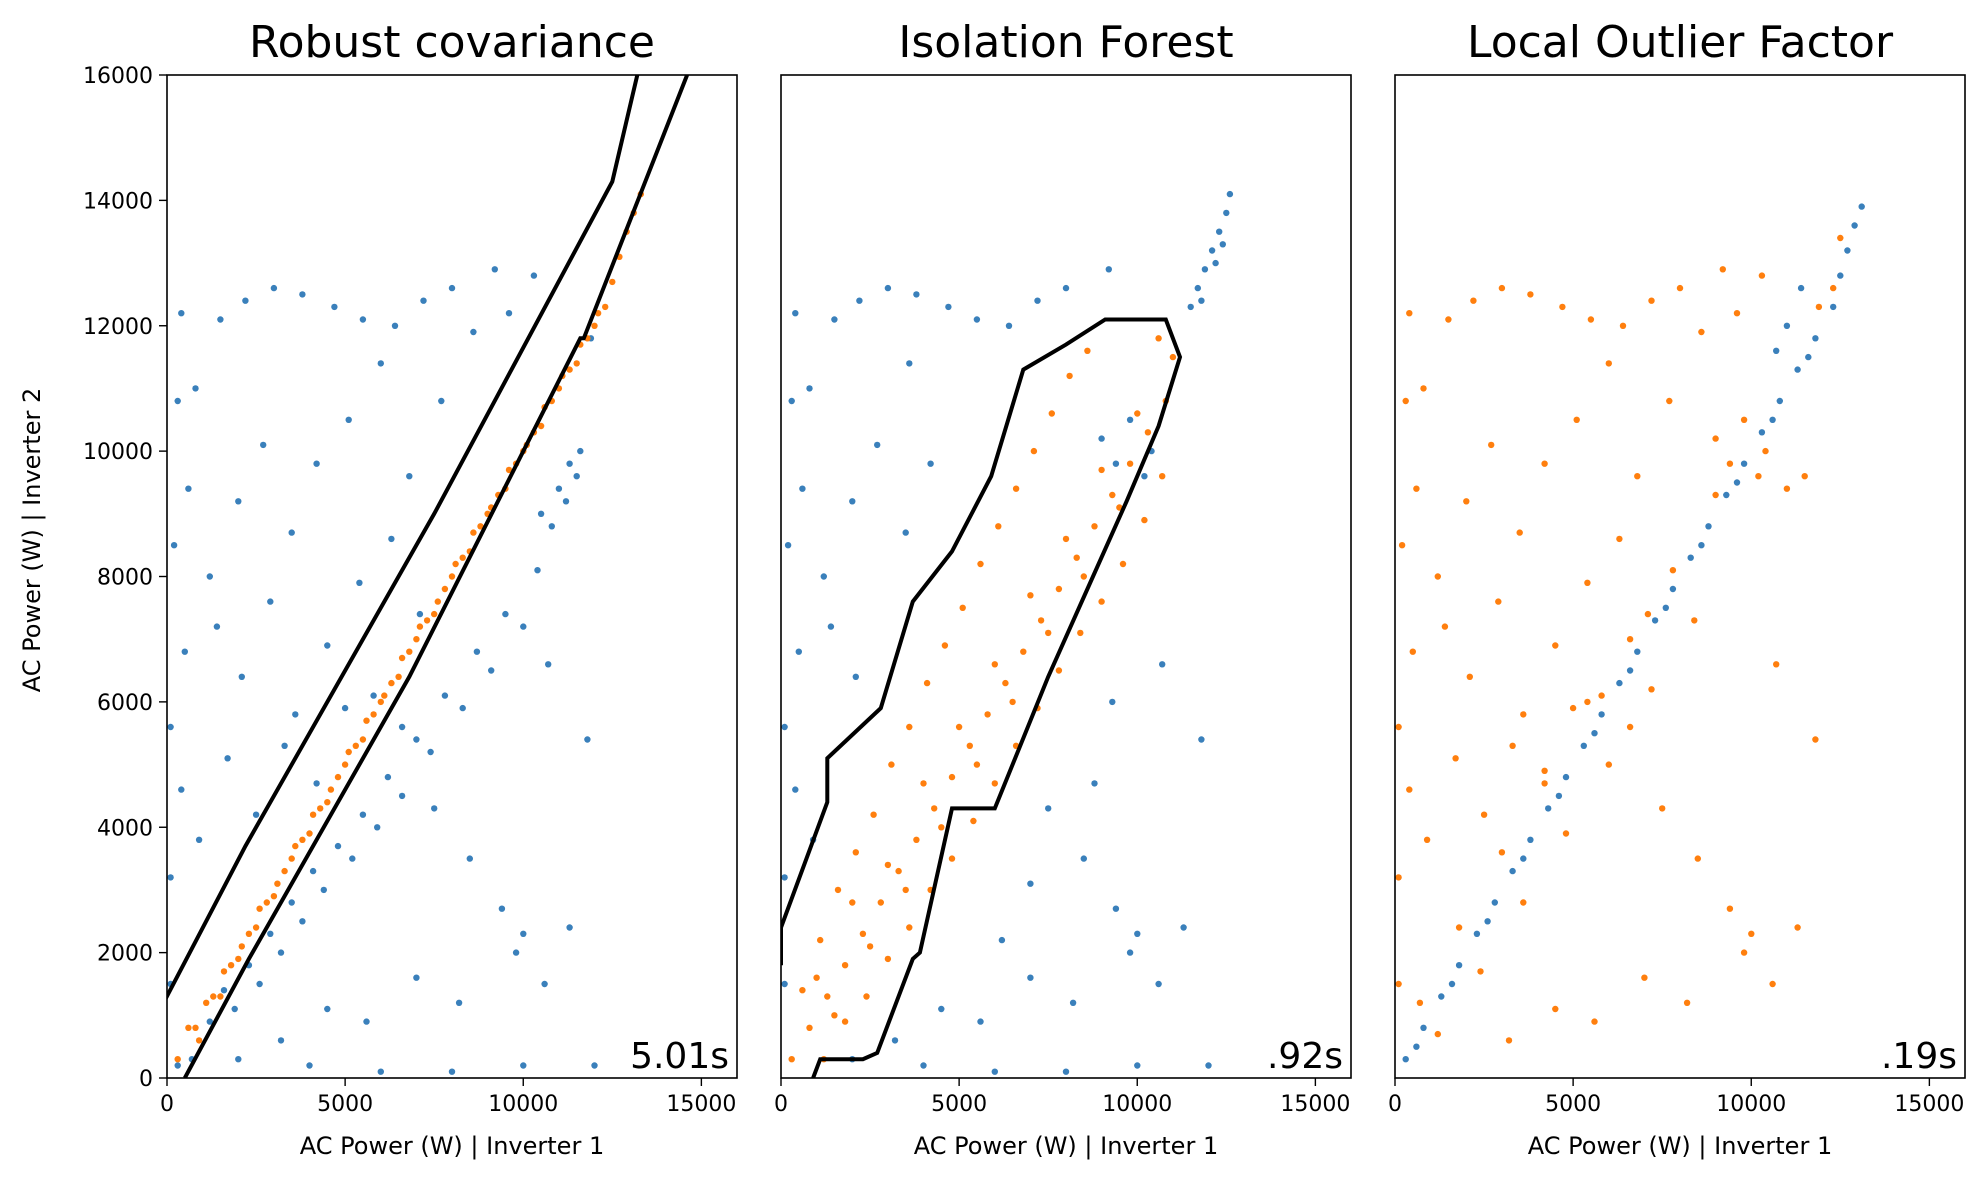 Image resolution: width=1983 pixels, height=1183 pixels. What do you see at coordinates (1751, 1104) in the screenshot?
I see `x-tick-label: 10000` at bounding box center [1751, 1104].